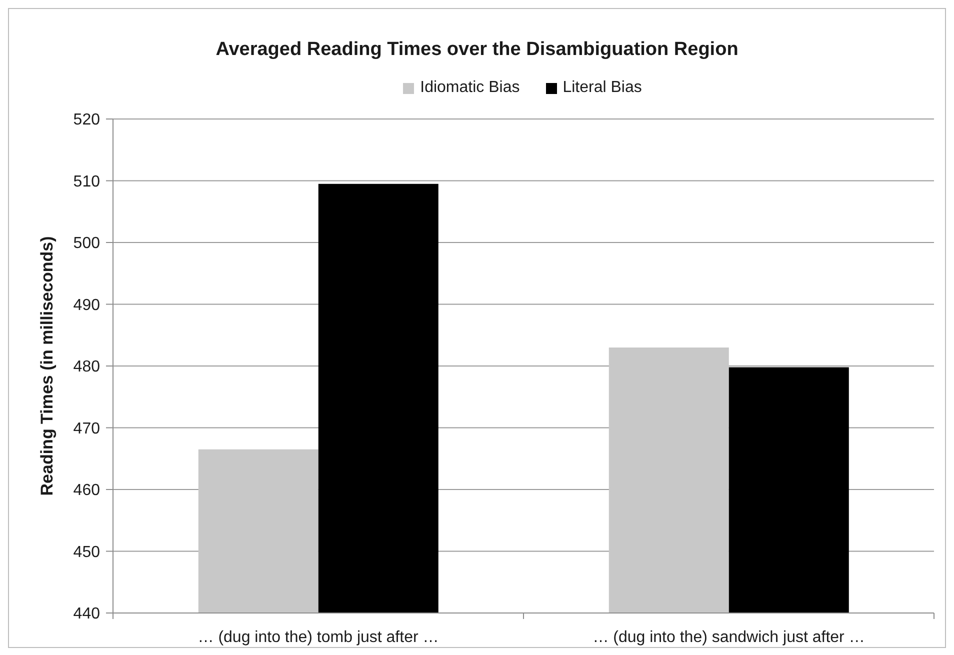 The image size is (954, 655). I want to click on y-tick-label: 510, so click(86, 181).